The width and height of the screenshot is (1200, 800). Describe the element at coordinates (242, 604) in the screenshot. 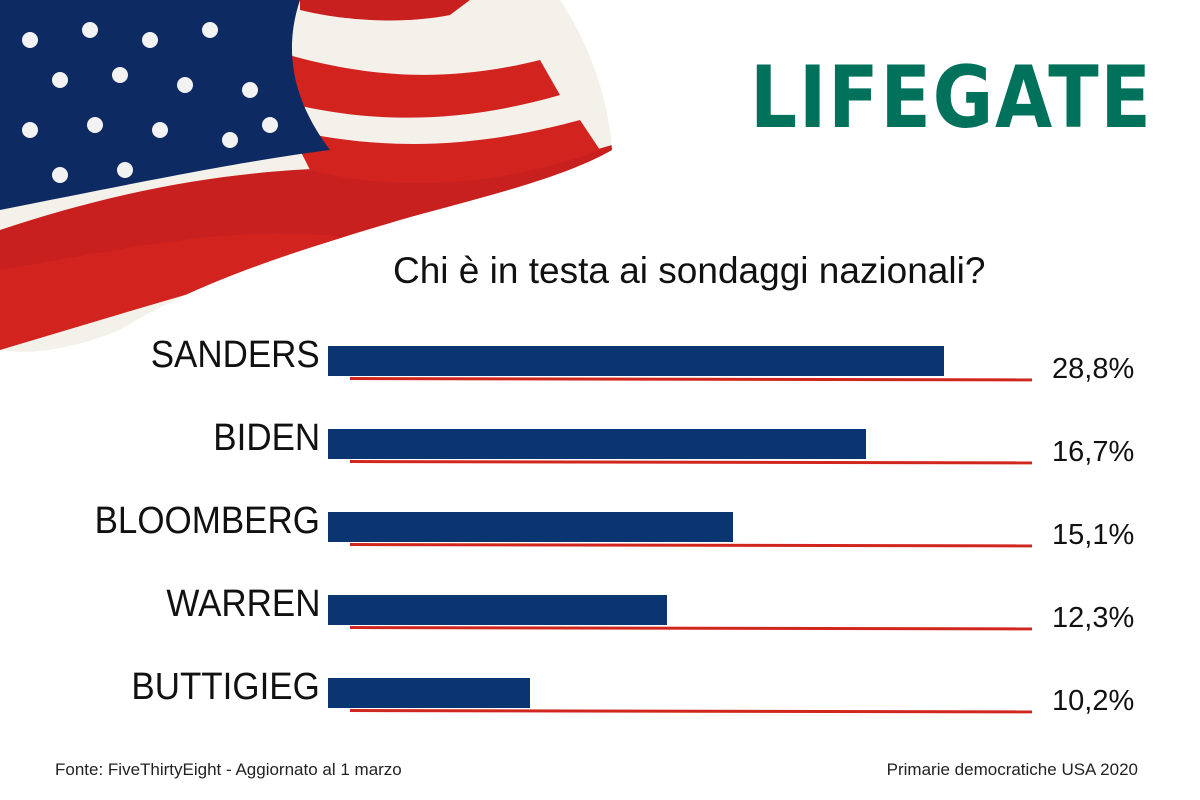

I see `category-label: WARREN` at that location.